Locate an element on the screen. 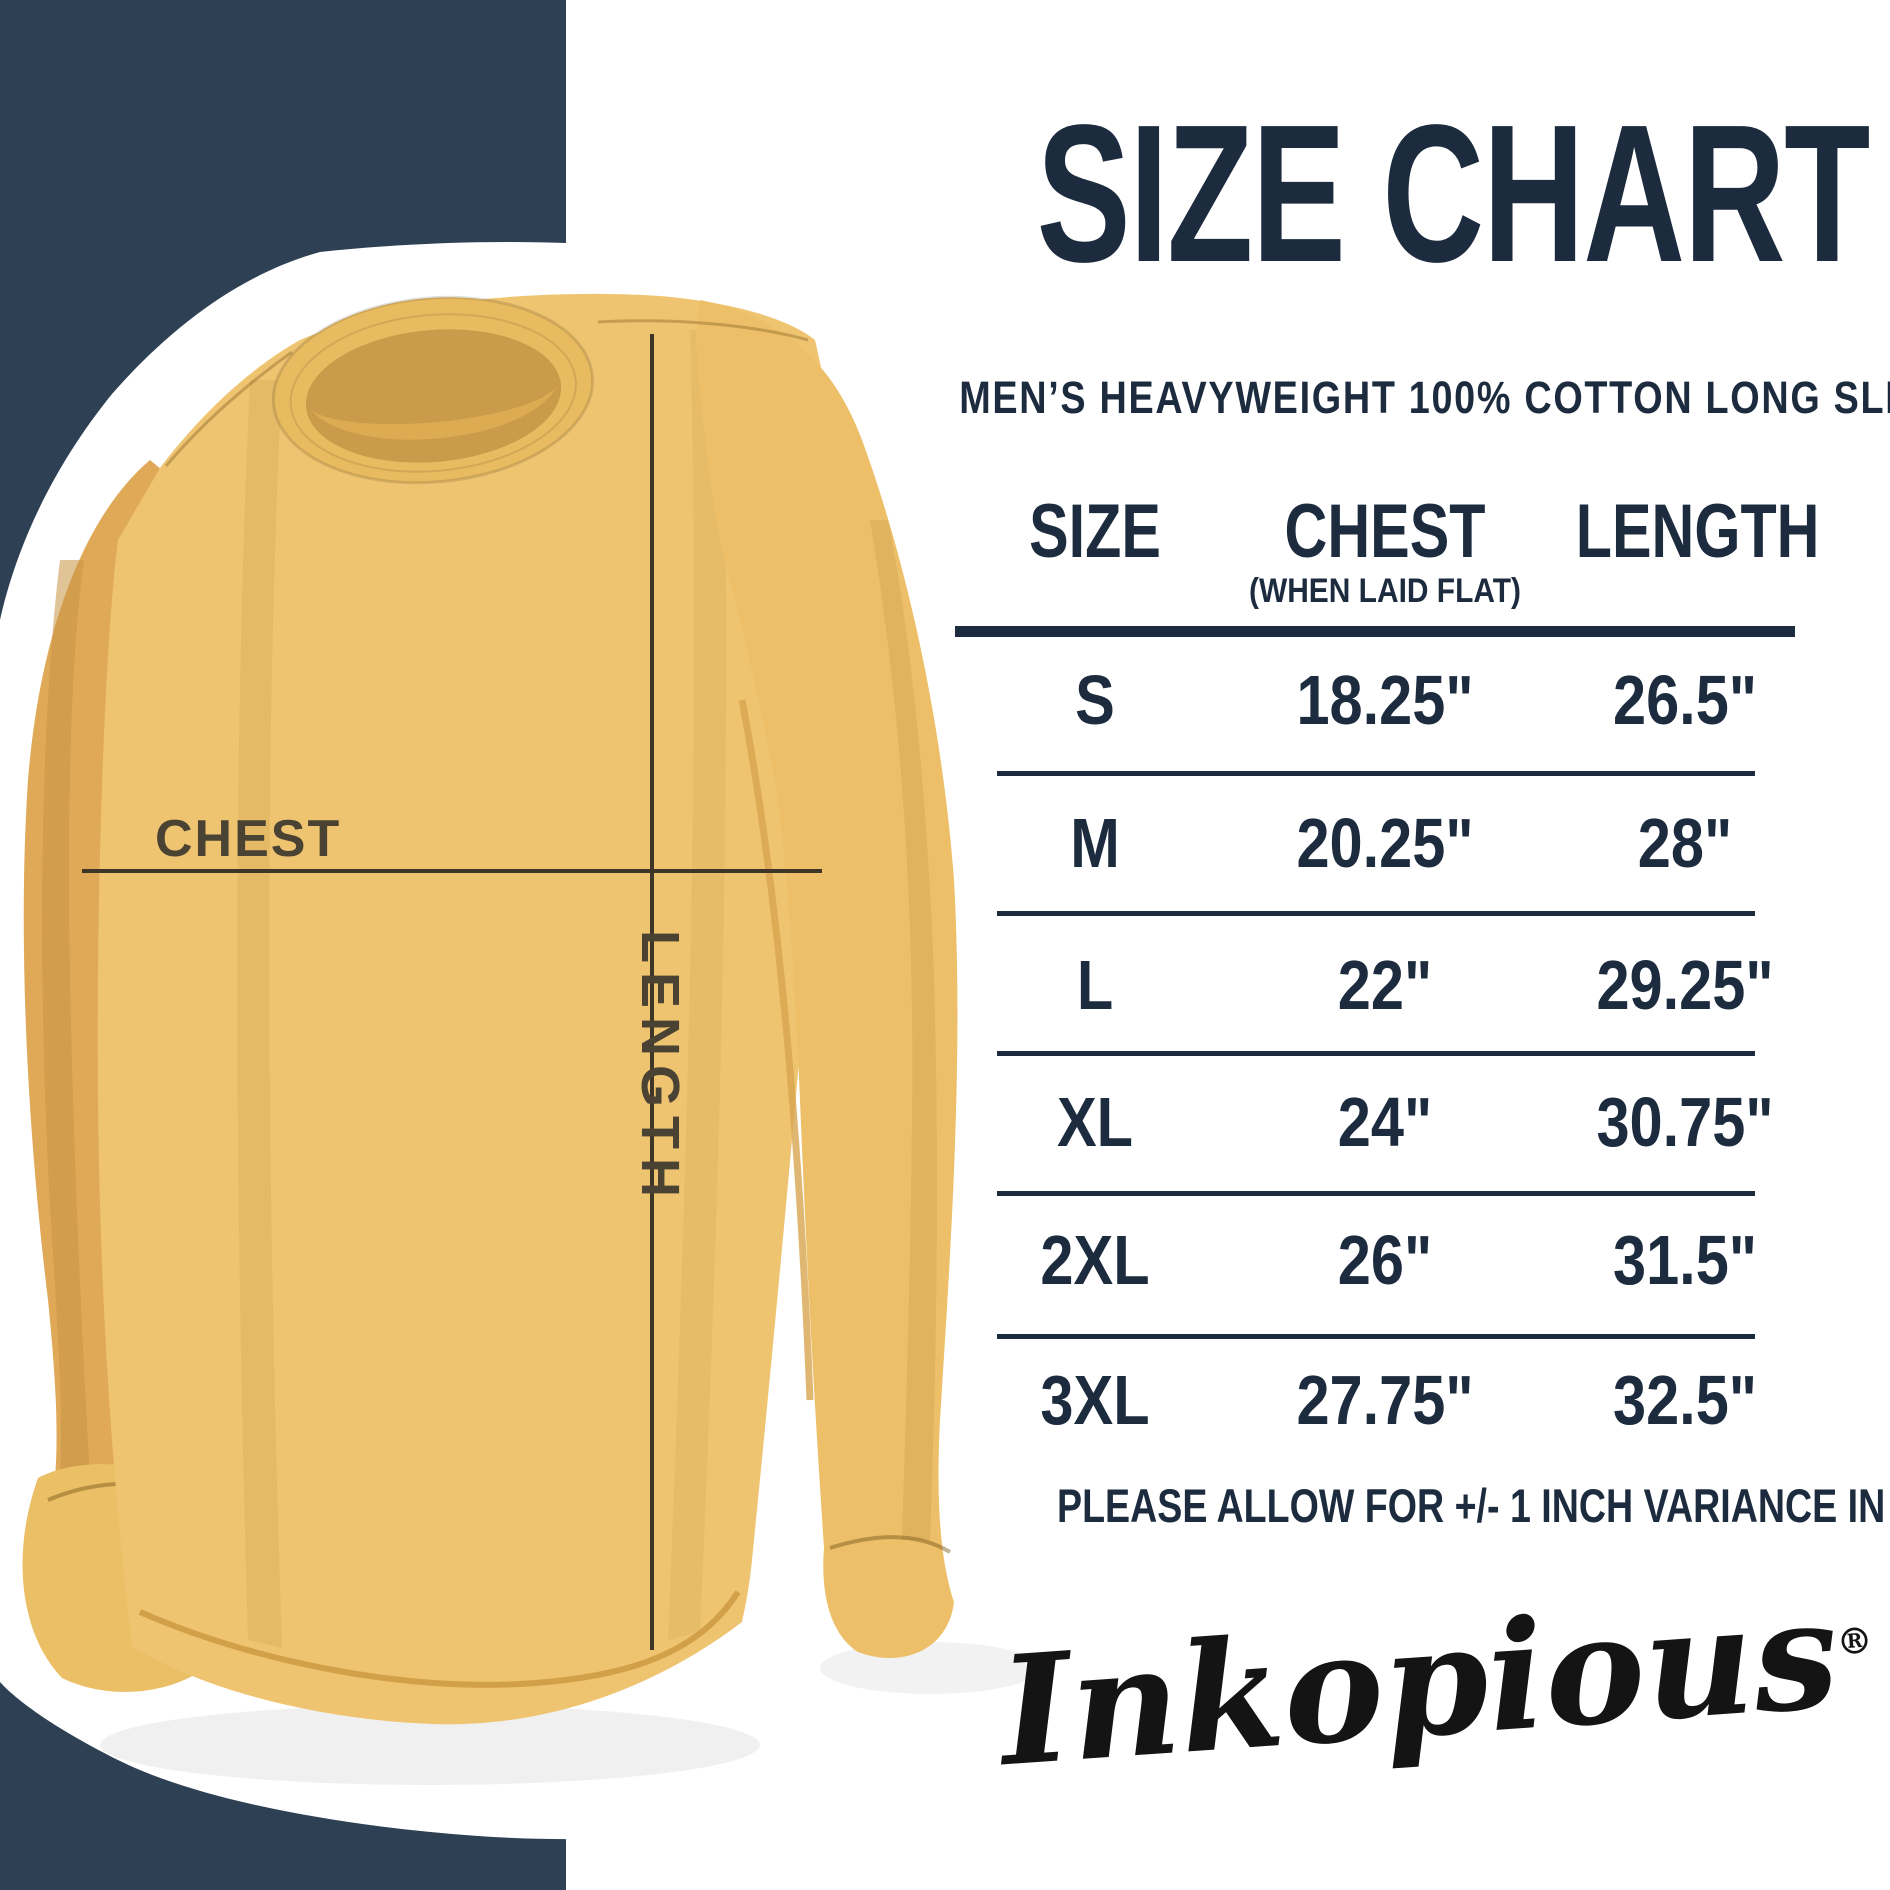  cell-length: 31.5" is located at coordinates (1685, 1260).